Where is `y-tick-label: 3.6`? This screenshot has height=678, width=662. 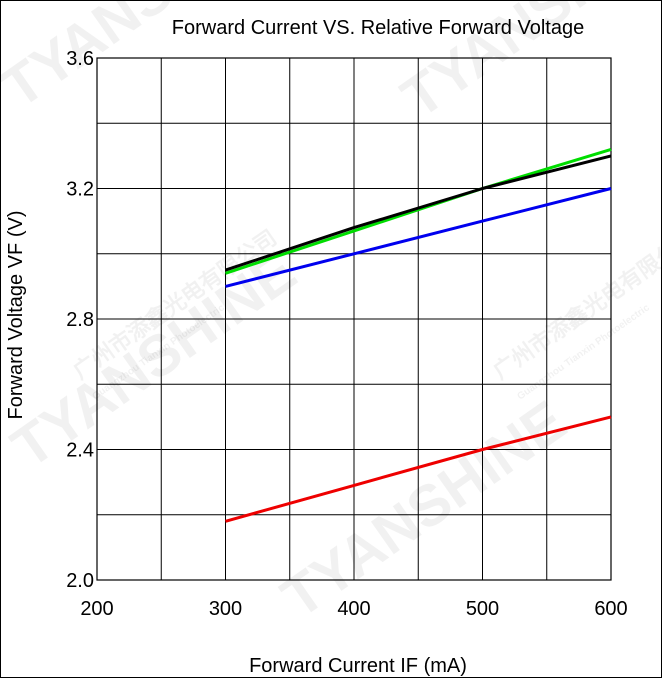
y-tick-label: 3.6 is located at coordinates (80, 59).